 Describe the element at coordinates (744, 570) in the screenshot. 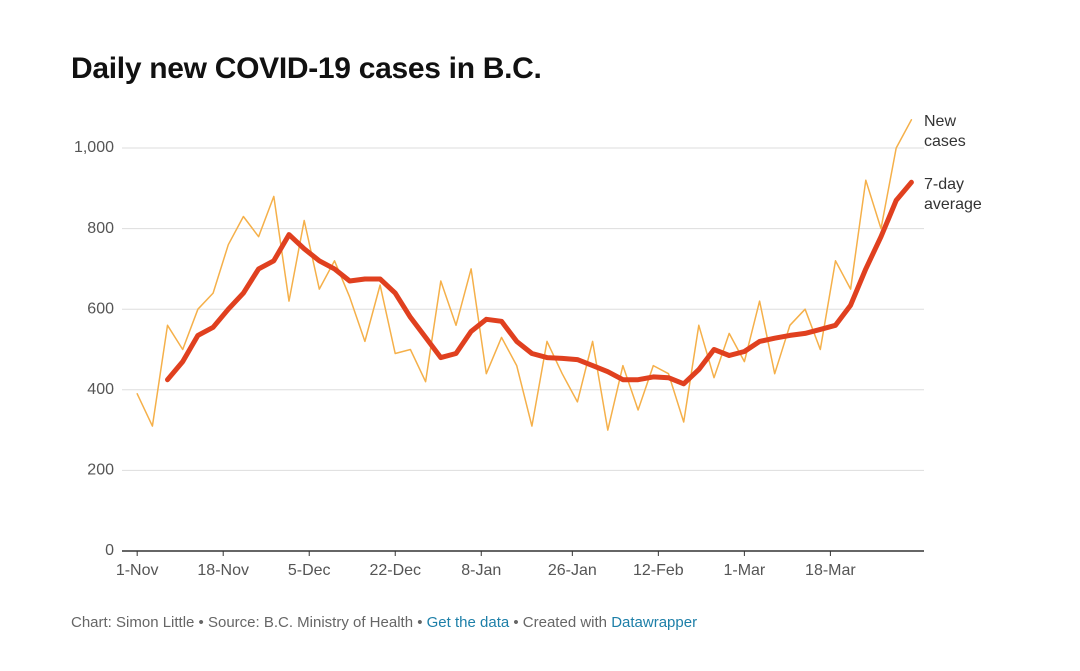

I see `x-tick-label: 1-Mar` at that location.